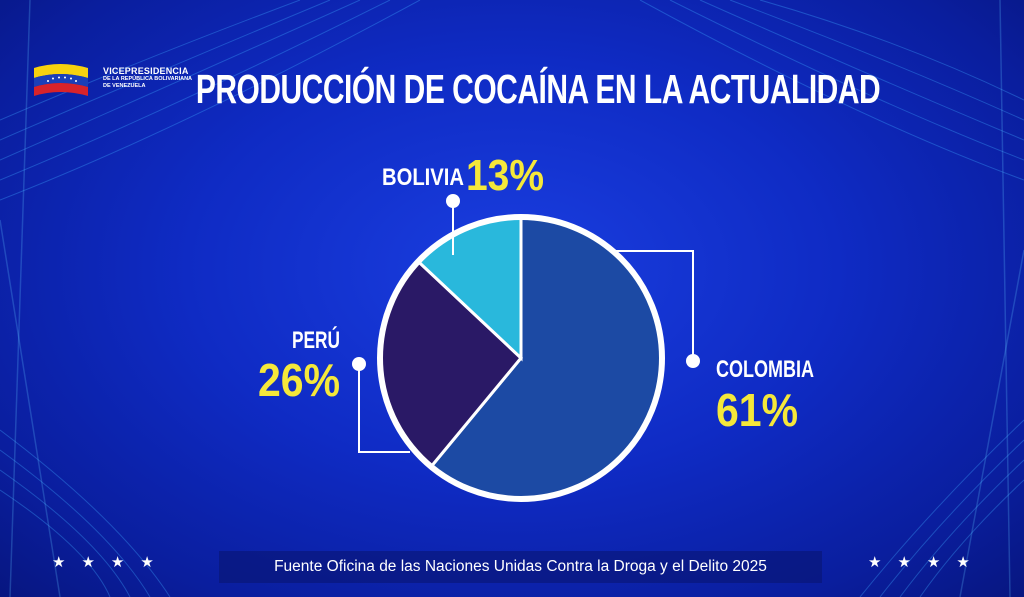  Describe the element at coordinates (299, 380) in the screenshot. I see `slice-value-peru: 26%` at that location.